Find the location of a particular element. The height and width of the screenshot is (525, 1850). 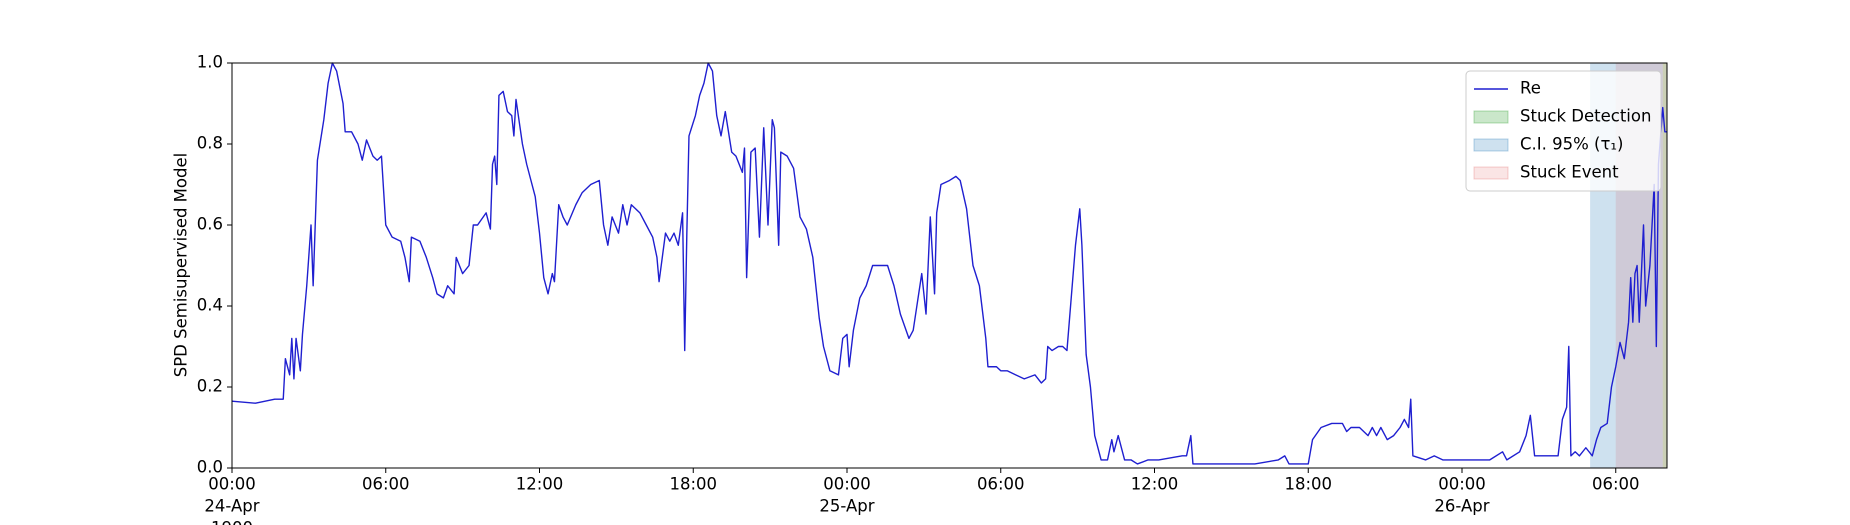

y-tick-label: 0.4 is located at coordinates (210, 305).